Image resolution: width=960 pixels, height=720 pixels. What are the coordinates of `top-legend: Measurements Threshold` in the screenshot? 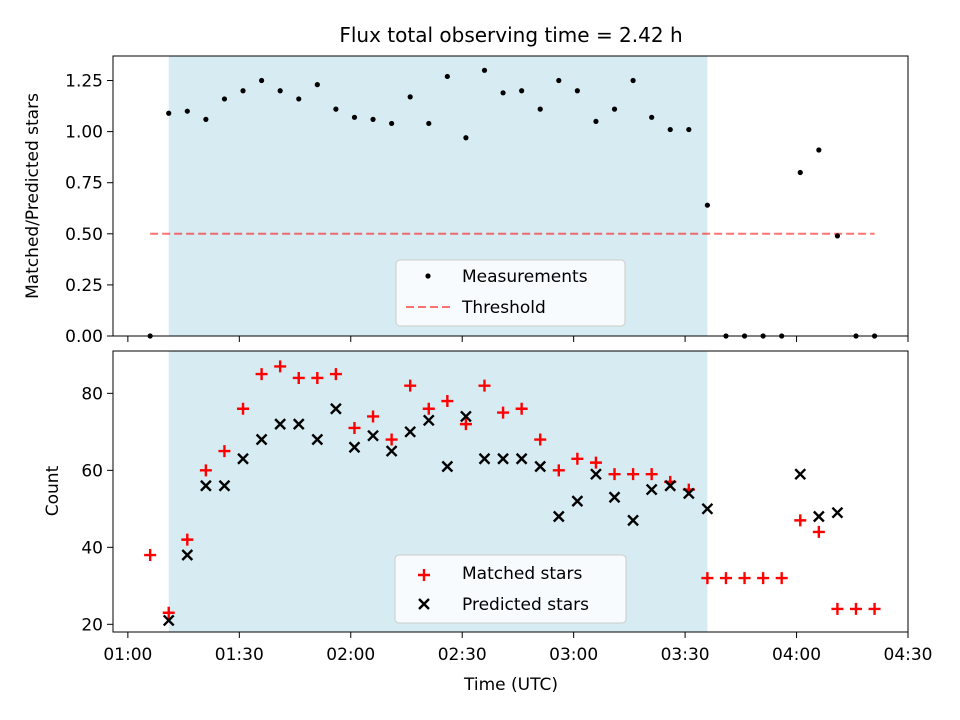 It's located at (510, 293).